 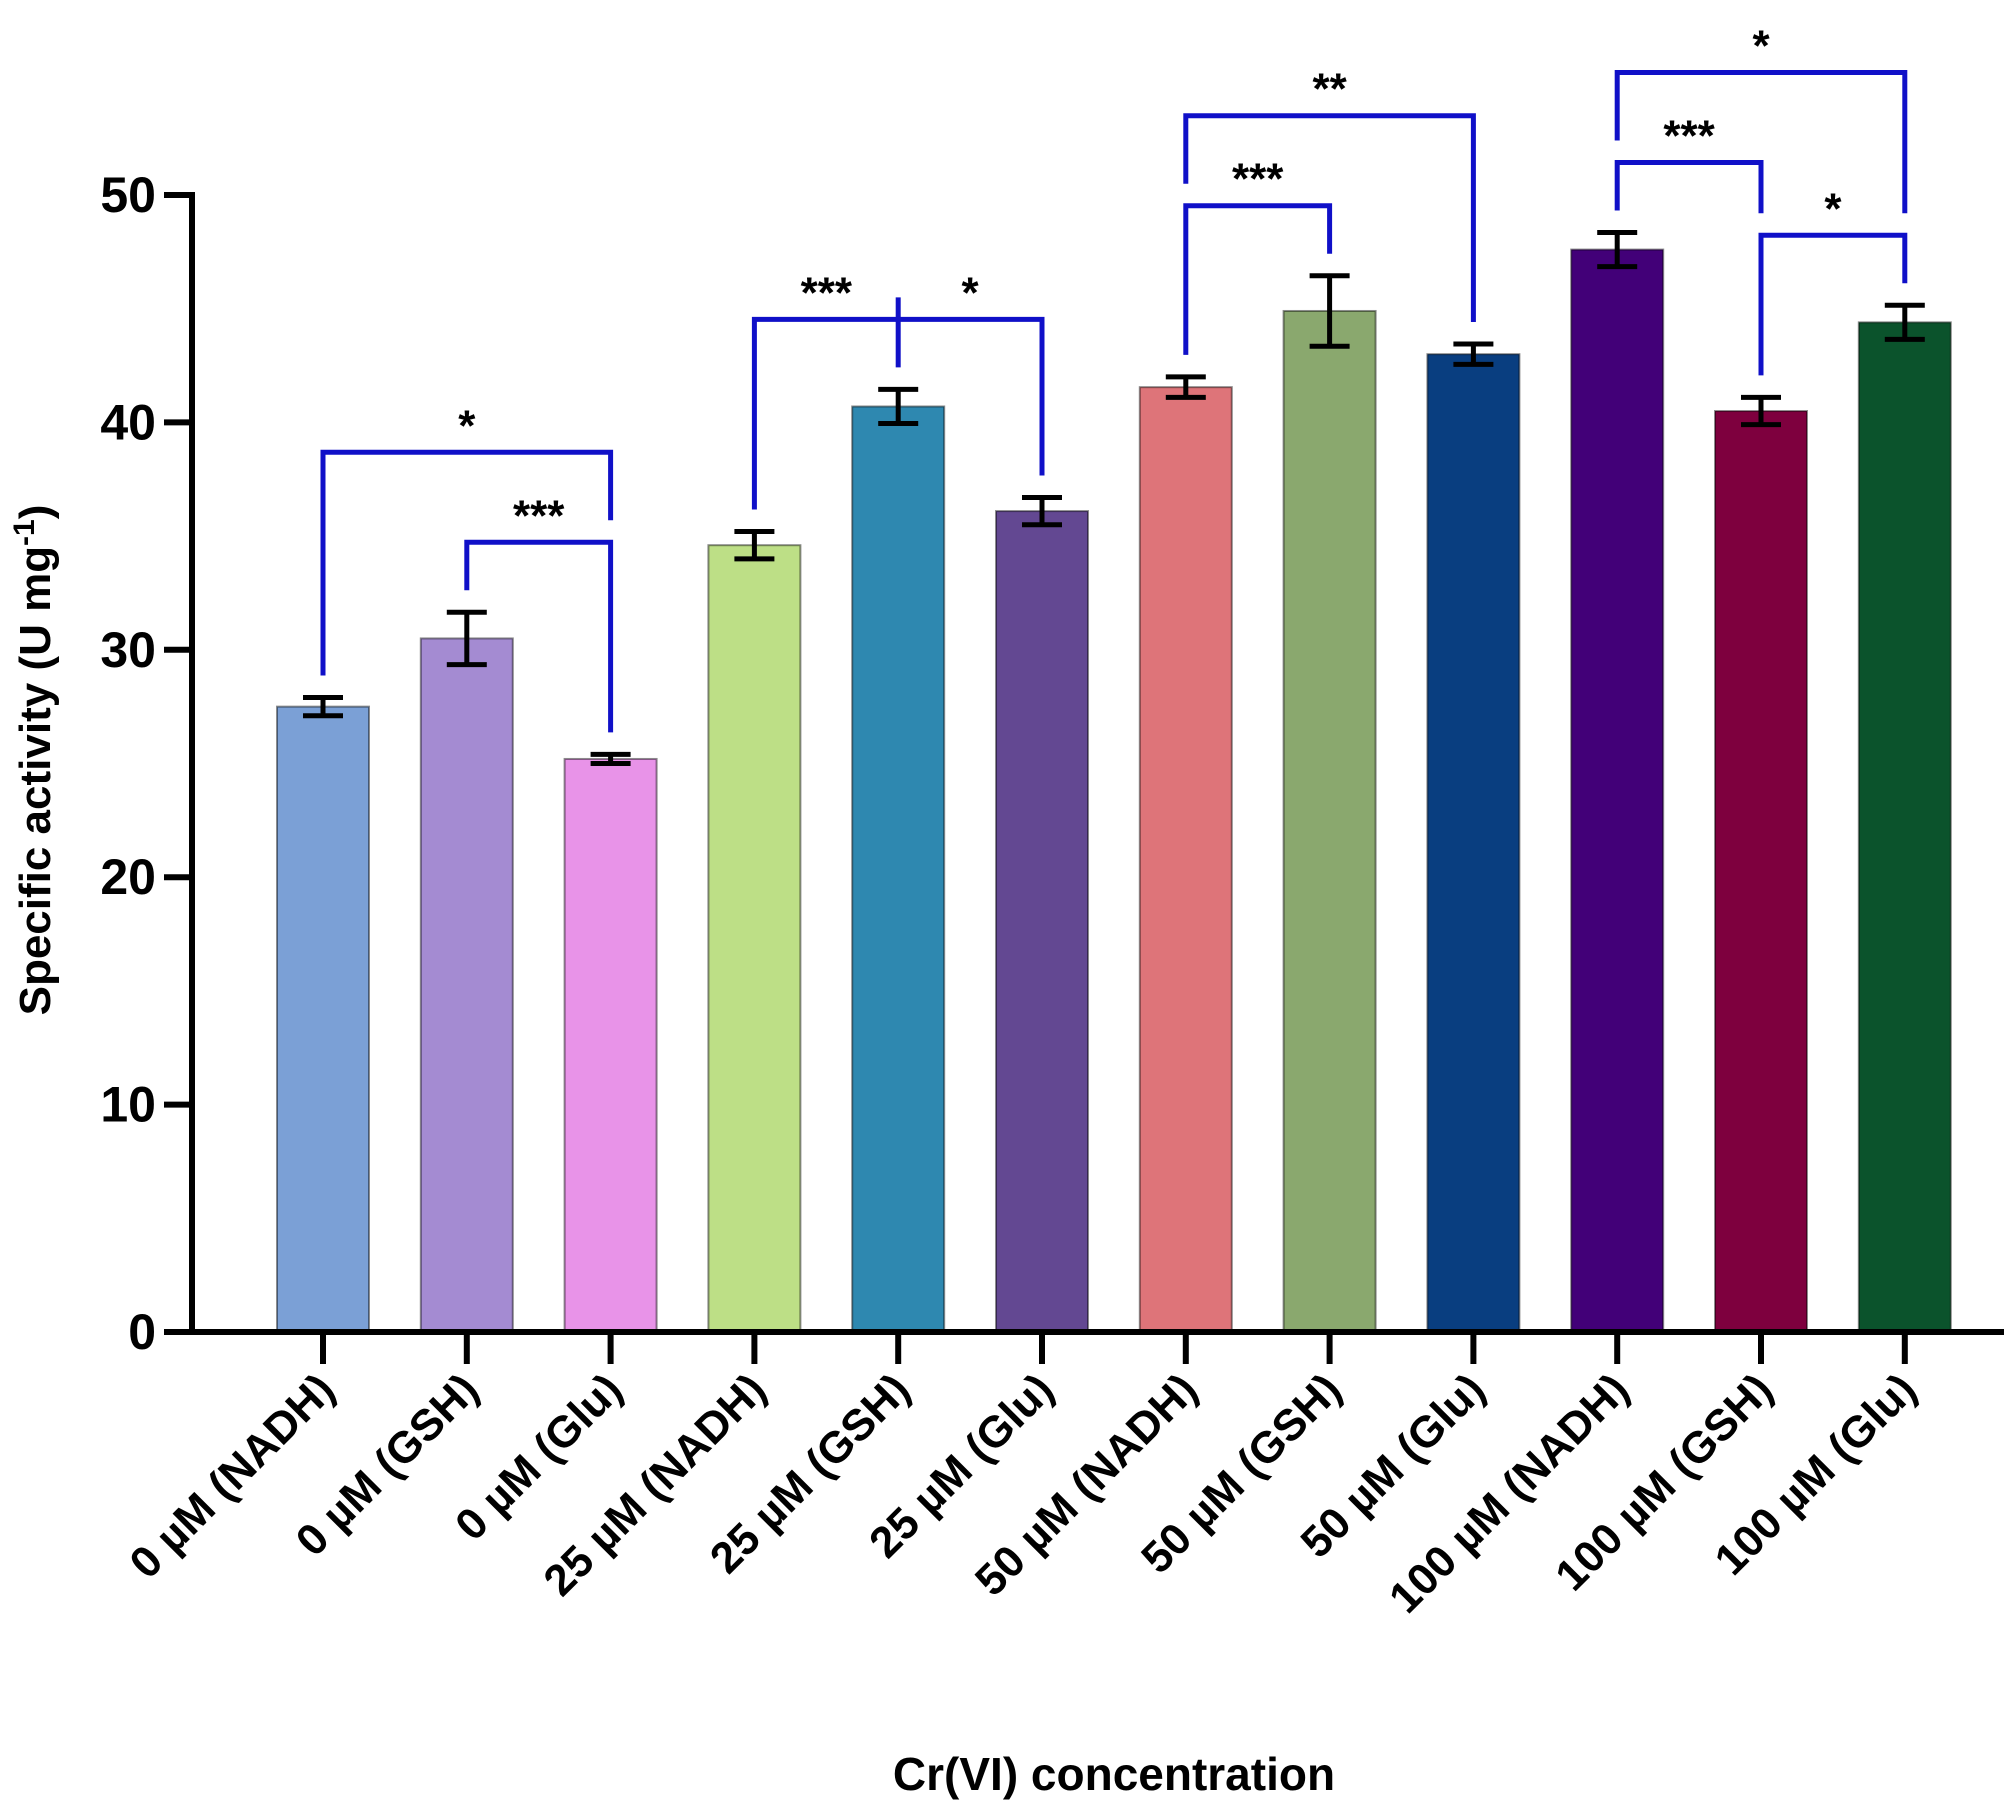 I want to click on x-tick-label: 100 µM (NADH), so click(x=1509, y=1493).